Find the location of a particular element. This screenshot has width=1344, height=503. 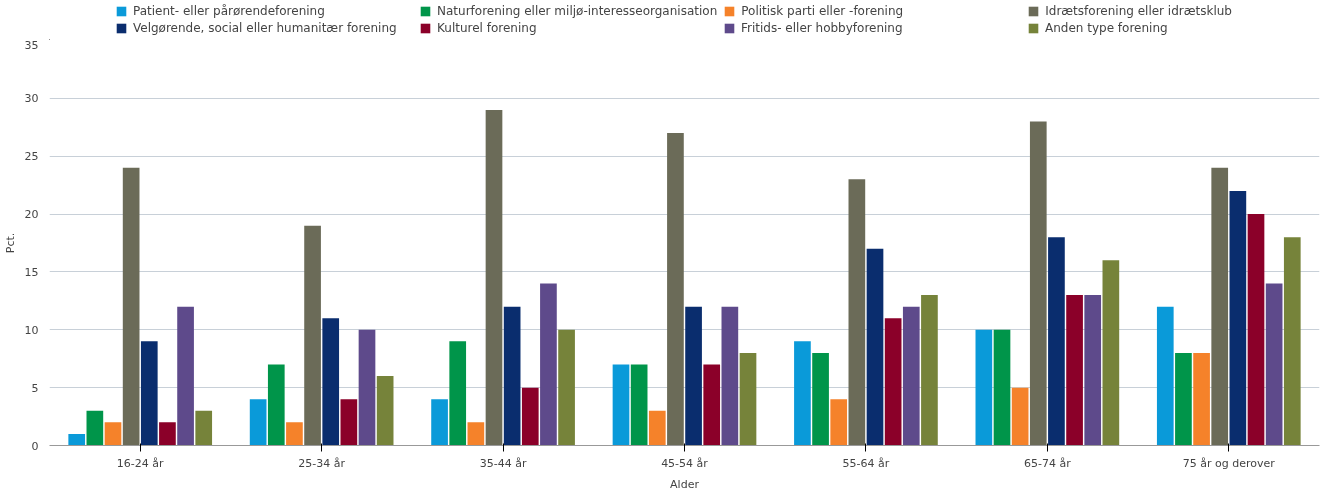

y-axis-title: Pct. is located at coordinates (10, 243).